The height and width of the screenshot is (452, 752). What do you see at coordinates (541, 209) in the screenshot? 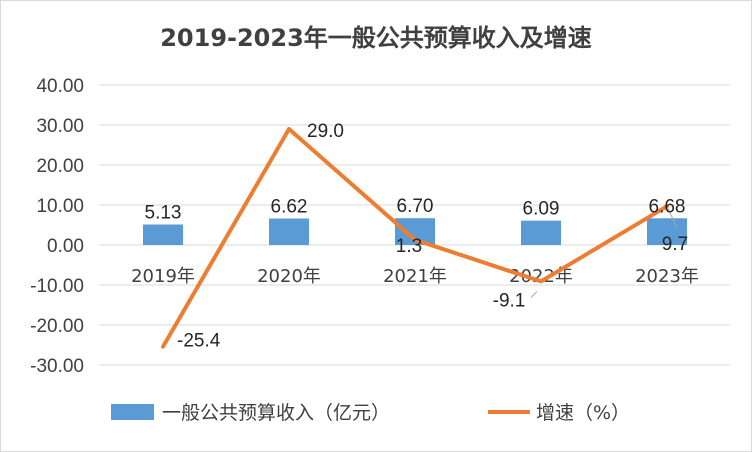
I see `bar-data-label: 6.09` at bounding box center [541, 209].